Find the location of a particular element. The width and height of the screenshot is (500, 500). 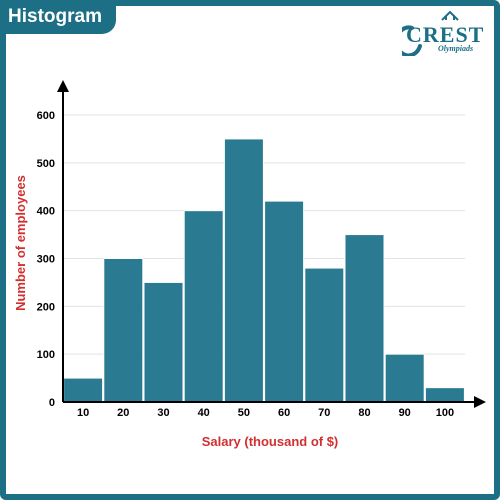

x-tick-label: 20 is located at coordinates (123, 413).